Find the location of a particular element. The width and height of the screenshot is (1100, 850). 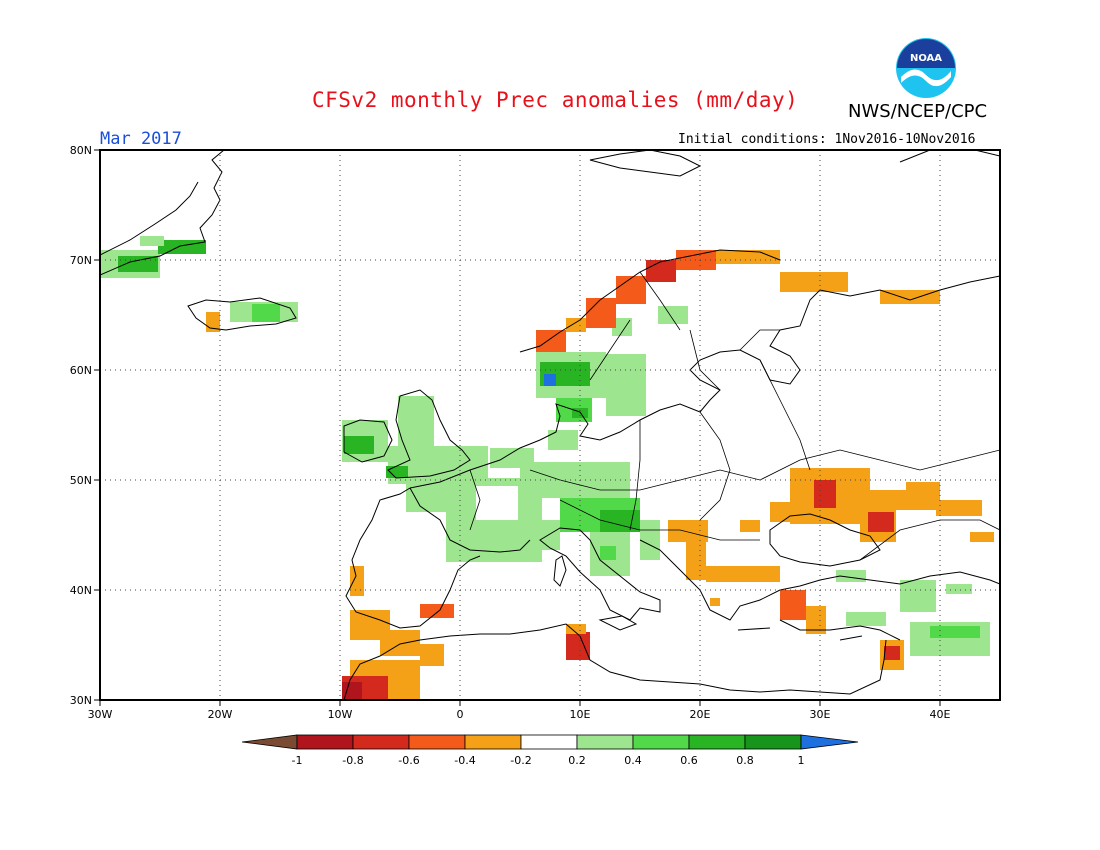

colorbar-tick-label: 0.6 is located at coordinates (689, 760).